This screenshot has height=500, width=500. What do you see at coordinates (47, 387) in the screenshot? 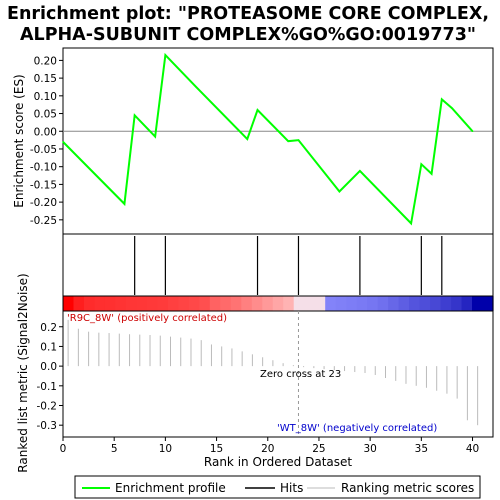
I see `metric-y-tick-label: -0.1` at bounding box center [47, 387].